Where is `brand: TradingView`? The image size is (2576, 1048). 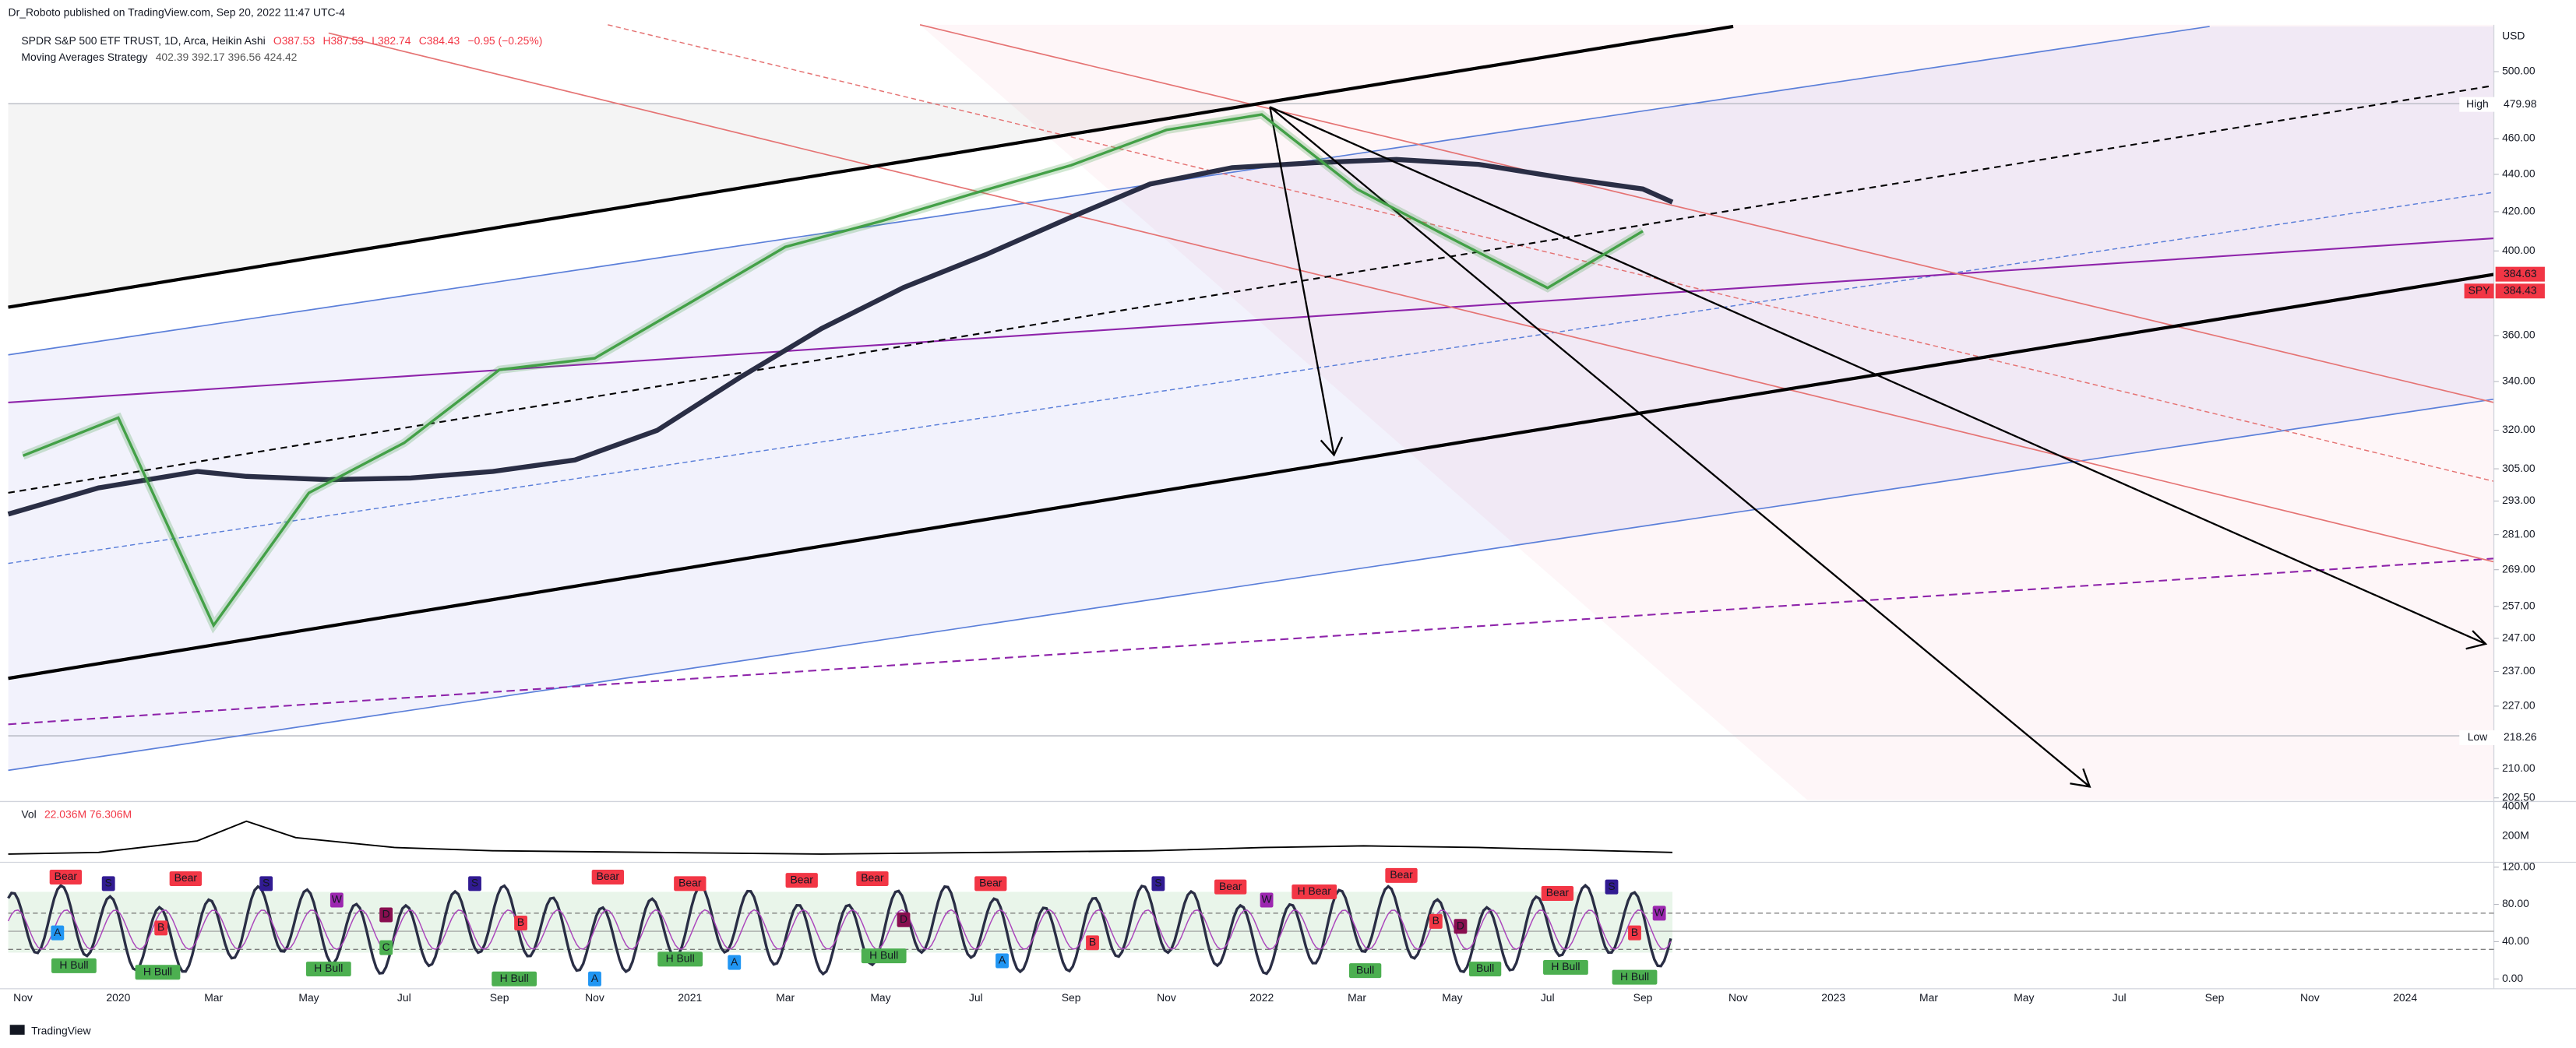 brand: TradingView is located at coordinates (61, 1030).